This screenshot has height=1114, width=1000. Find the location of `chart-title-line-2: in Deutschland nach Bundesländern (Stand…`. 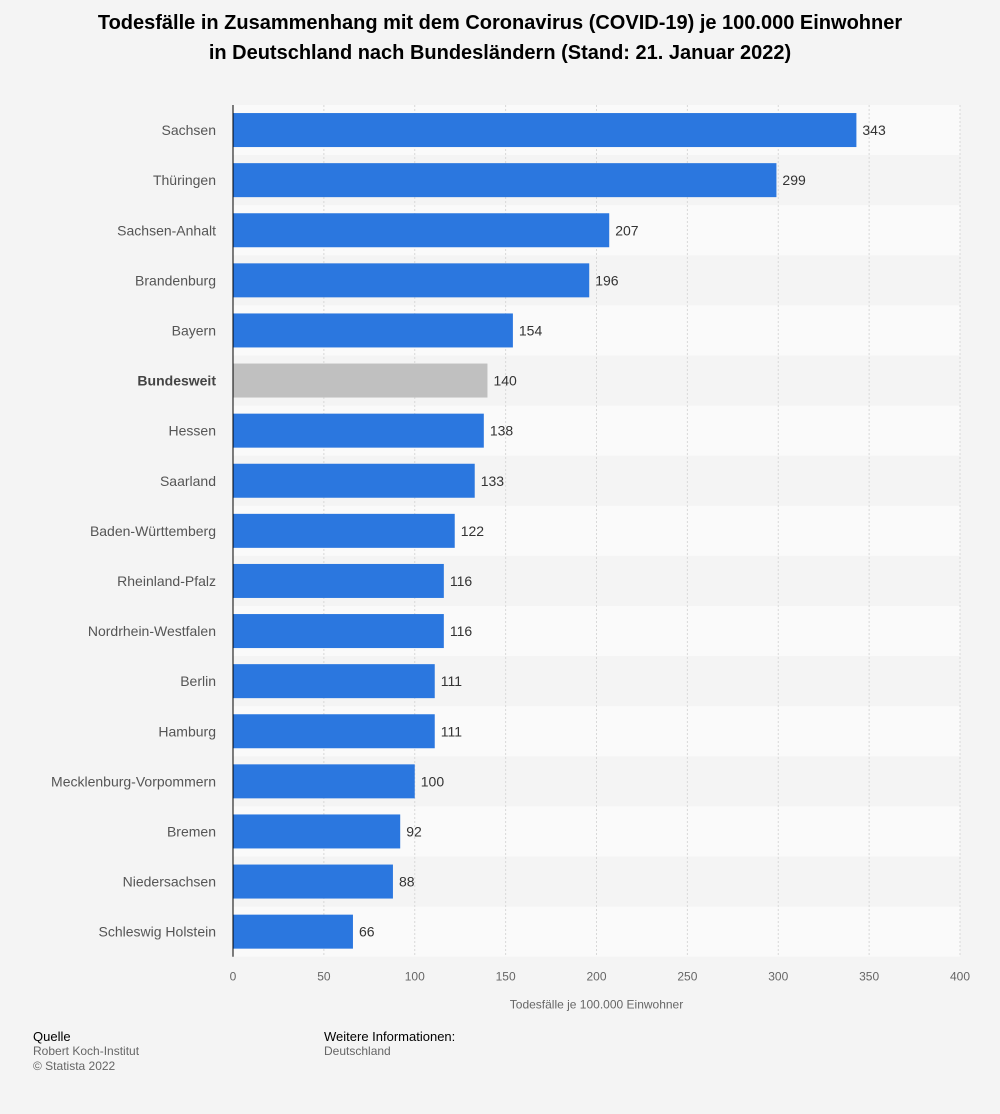

chart-title-line-2: in Deutschland nach Bundesländern (Stand… is located at coordinates (500, 53).